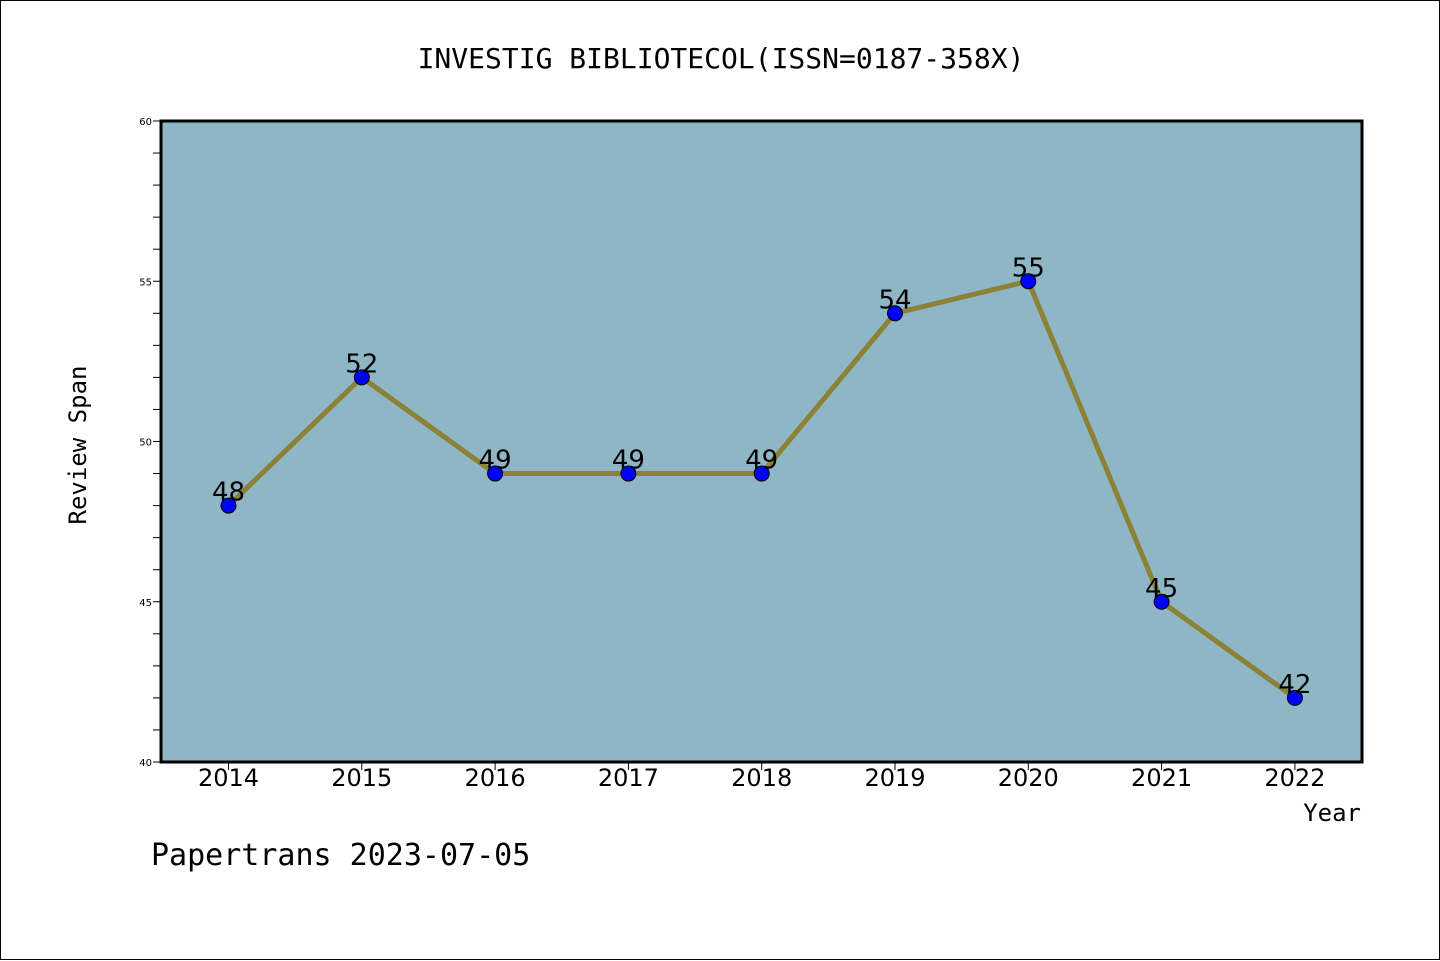 The height and width of the screenshot is (961, 1440). I want to click on y-axis: 40 45 50 55 60, so click(150, 443).